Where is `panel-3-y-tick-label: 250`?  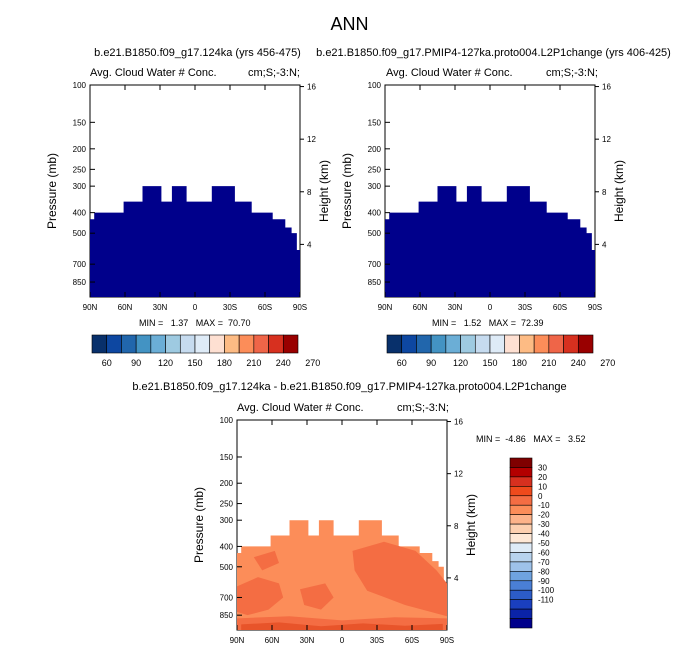
panel-3-y-tick-label: 250 is located at coordinates (227, 504).